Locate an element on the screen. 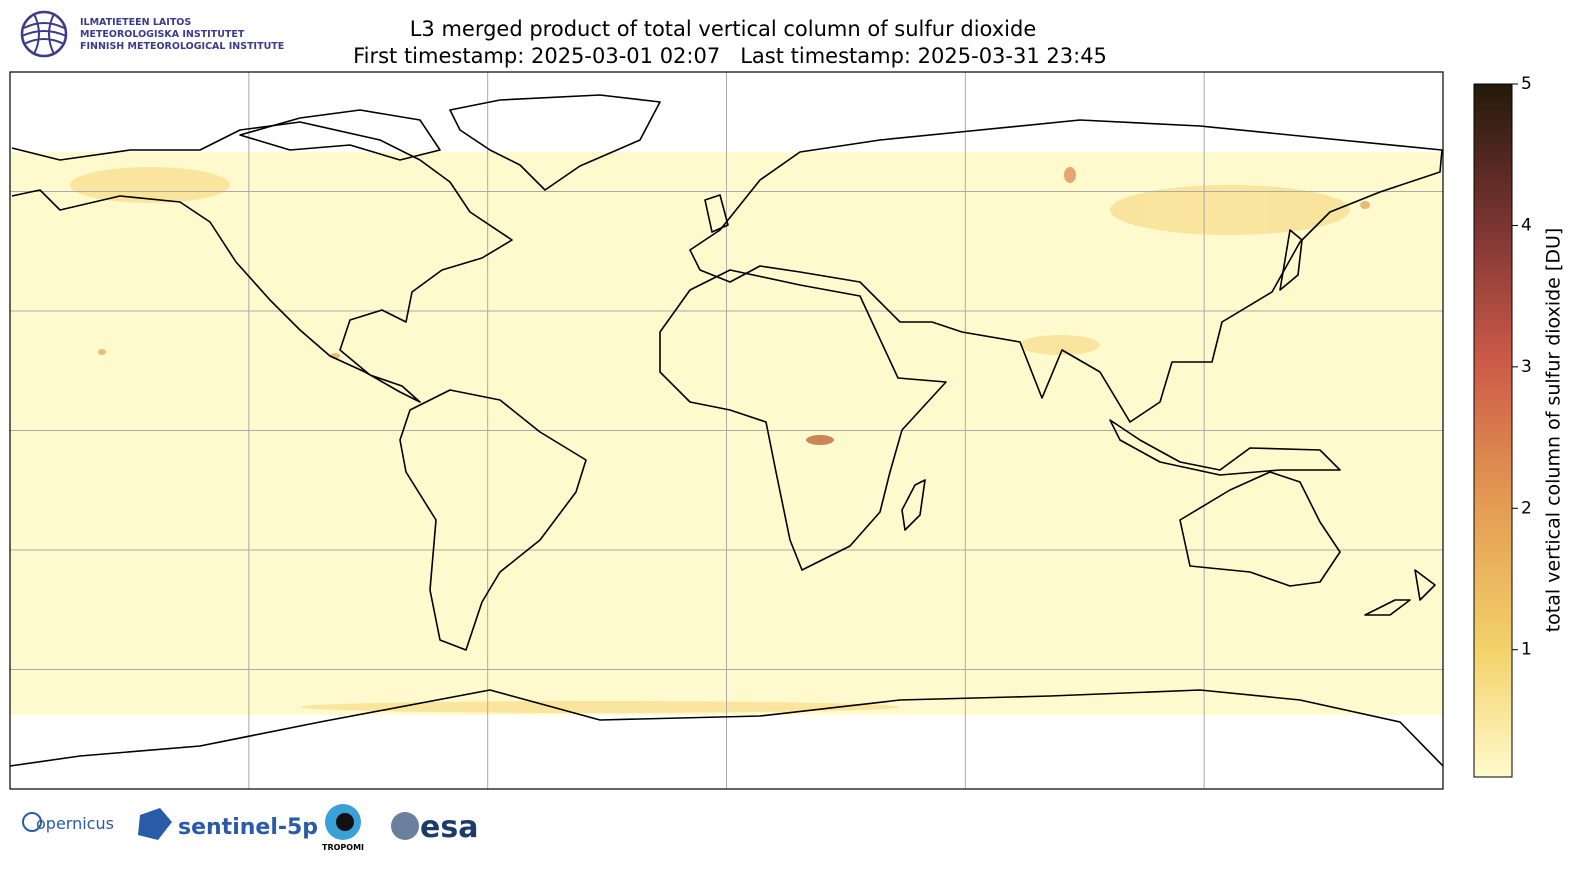 The width and height of the screenshot is (1584, 874). footer-logos: opernicus sentinel-5p TROPOMI esa is located at coordinates (250, 828).